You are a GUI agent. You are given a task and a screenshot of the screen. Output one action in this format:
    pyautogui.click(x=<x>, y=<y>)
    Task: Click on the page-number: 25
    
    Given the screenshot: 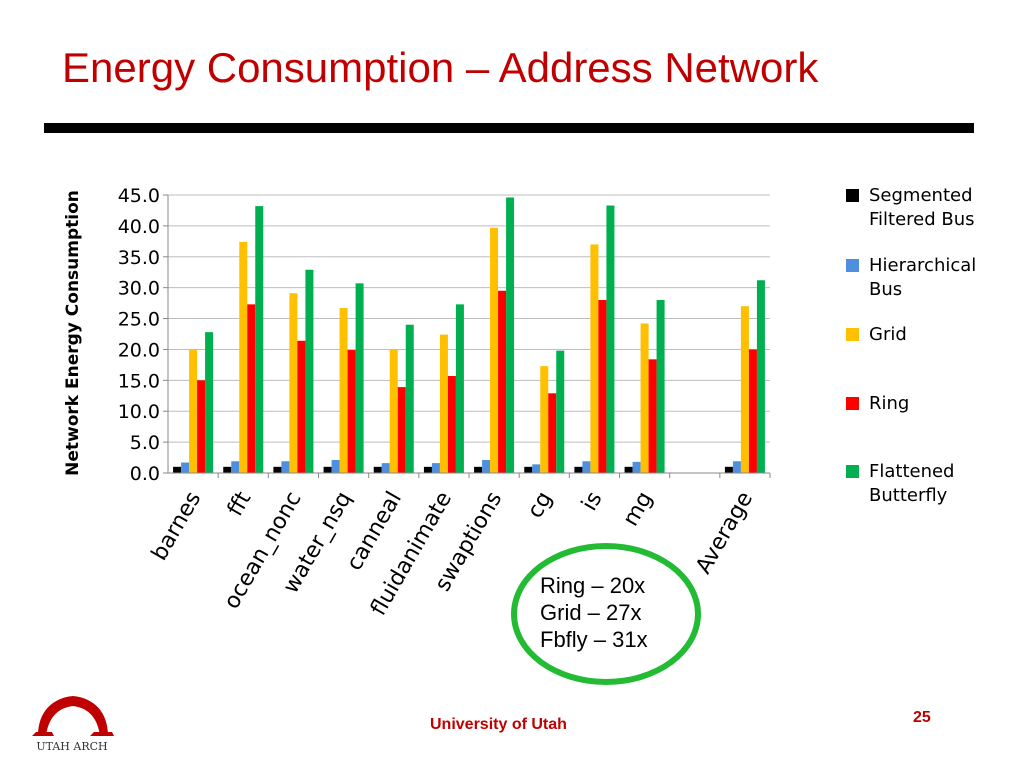 What is the action you would take?
    pyautogui.click(x=922, y=717)
    